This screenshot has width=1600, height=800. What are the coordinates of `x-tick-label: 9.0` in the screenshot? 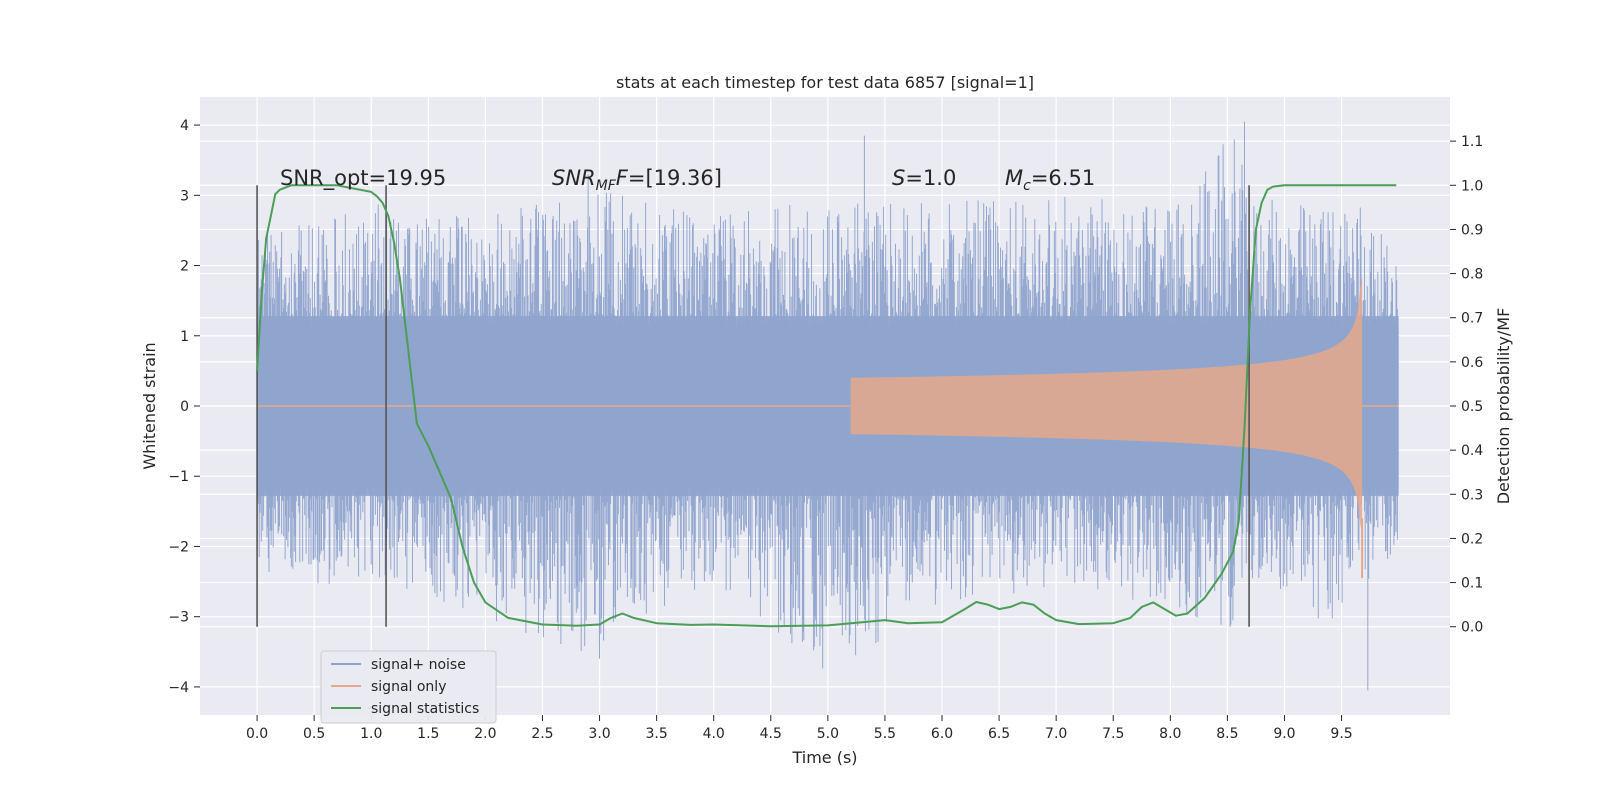 It's located at (1284, 734).